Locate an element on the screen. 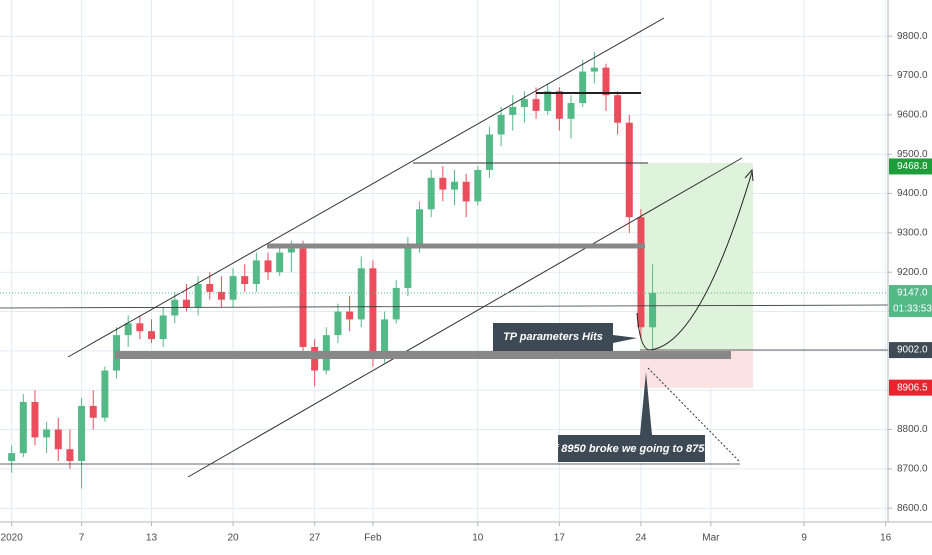 The image size is (932, 555). y-tick-label: 9800.0 is located at coordinates (912, 36).